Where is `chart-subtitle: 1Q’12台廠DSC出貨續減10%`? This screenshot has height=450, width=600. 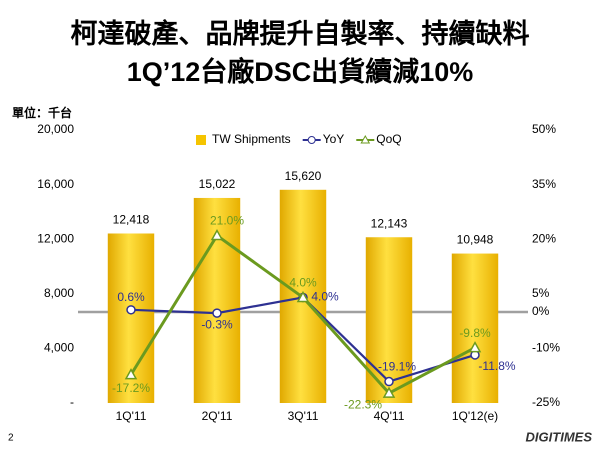 chart-subtitle: 1Q’12台廠DSC出貨續減10% is located at coordinates (300, 71).